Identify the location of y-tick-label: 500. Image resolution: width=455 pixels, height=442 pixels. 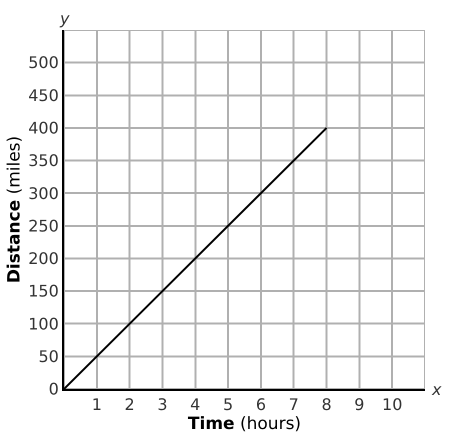
(43, 62).